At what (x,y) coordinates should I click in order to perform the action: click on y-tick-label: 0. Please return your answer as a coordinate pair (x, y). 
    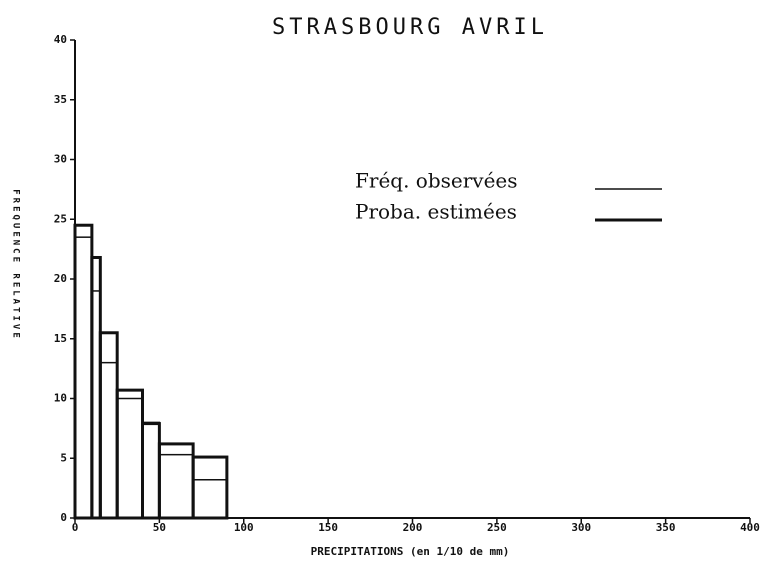
    Looking at the image, I should click on (63, 517).